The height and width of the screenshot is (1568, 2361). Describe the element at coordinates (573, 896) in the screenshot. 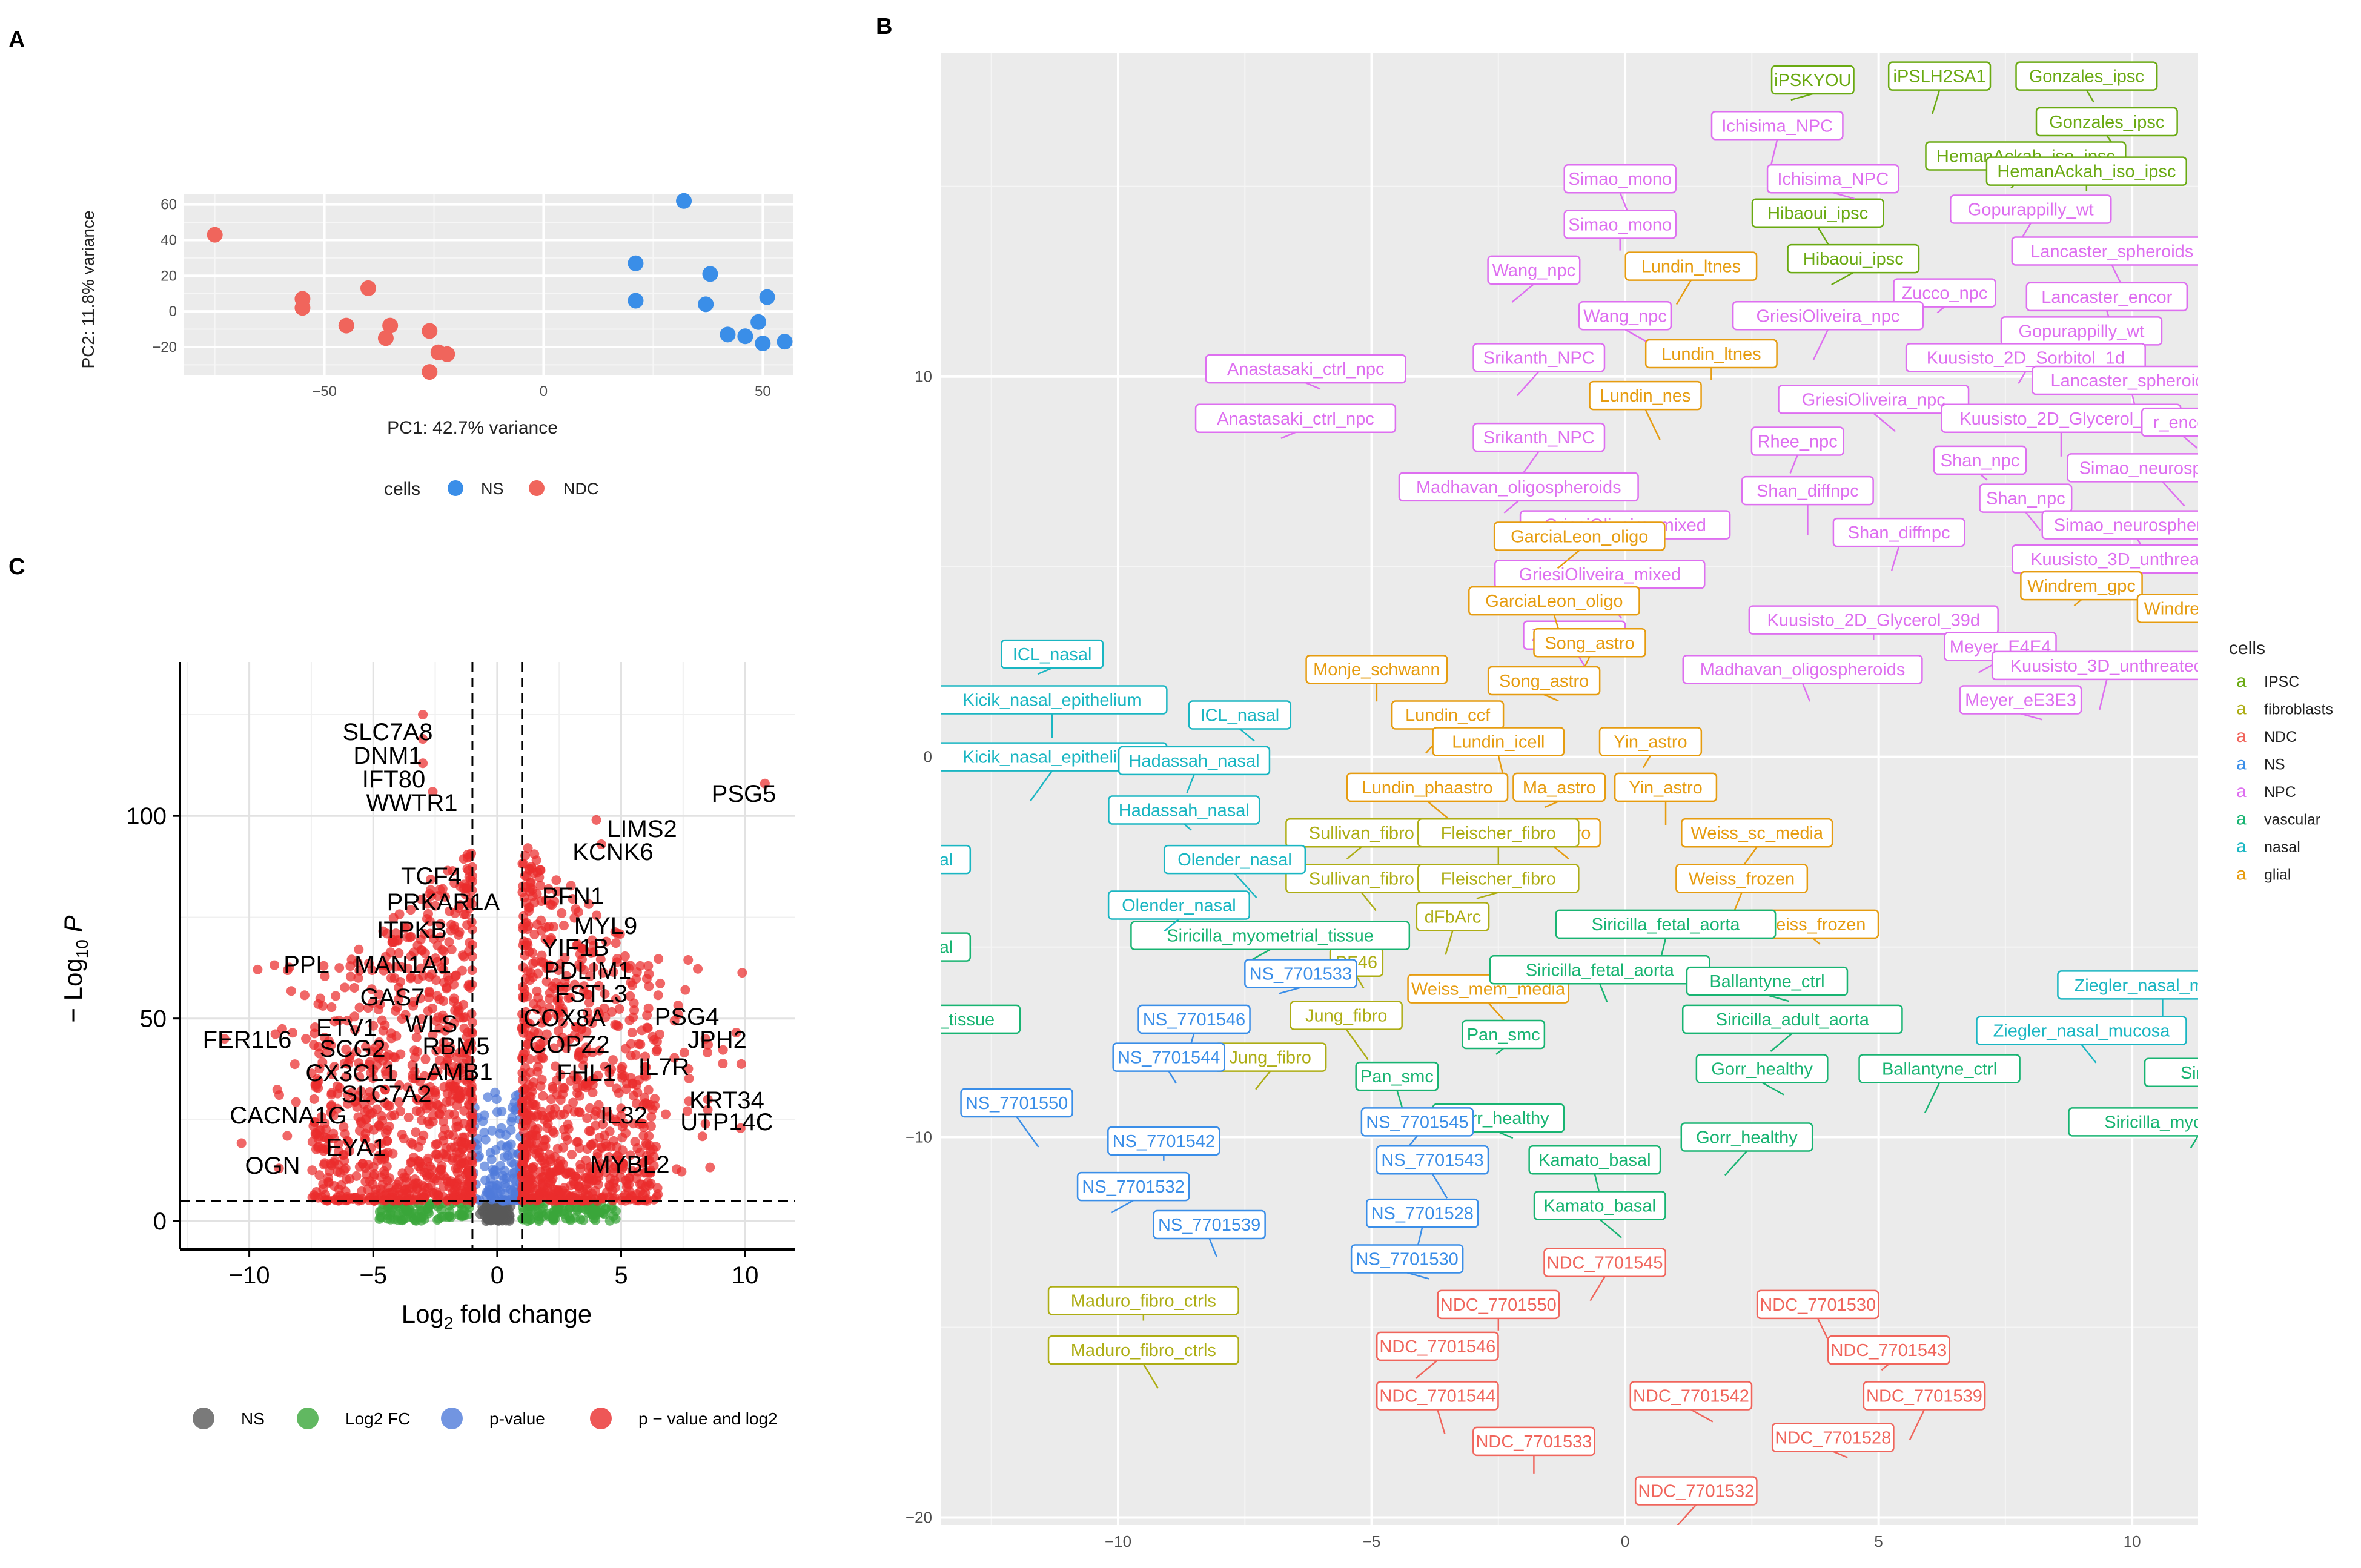

I see `volcano-gene-label: PFN1` at that location.